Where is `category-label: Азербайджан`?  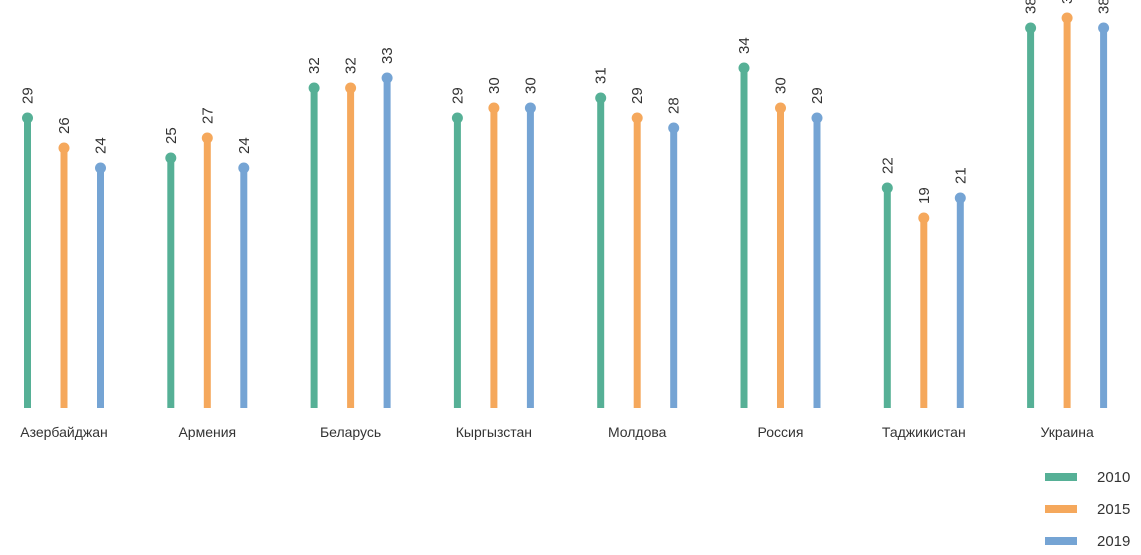 category-label: Азербайджан is located at coordinates (64, 432).